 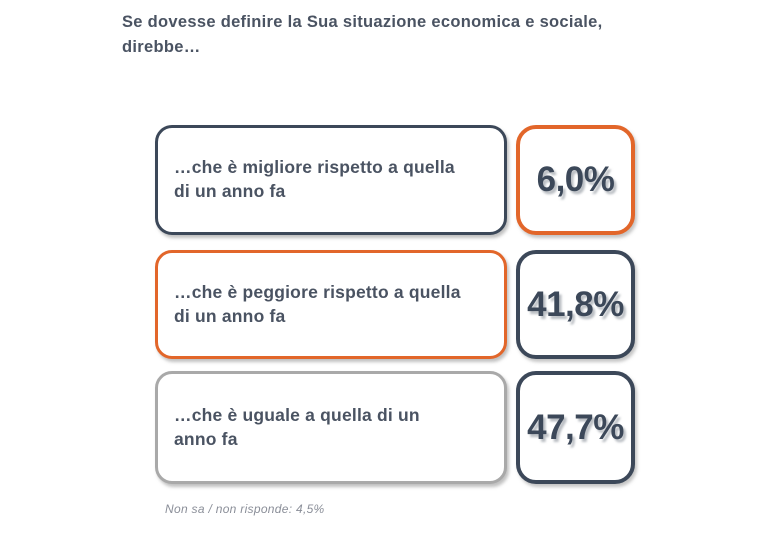 What do you see at coordinates (245, 509) in the screenshot?
I see `footnote: Non sa / non risponde: 4,5%` at bounding box center [245, 509].